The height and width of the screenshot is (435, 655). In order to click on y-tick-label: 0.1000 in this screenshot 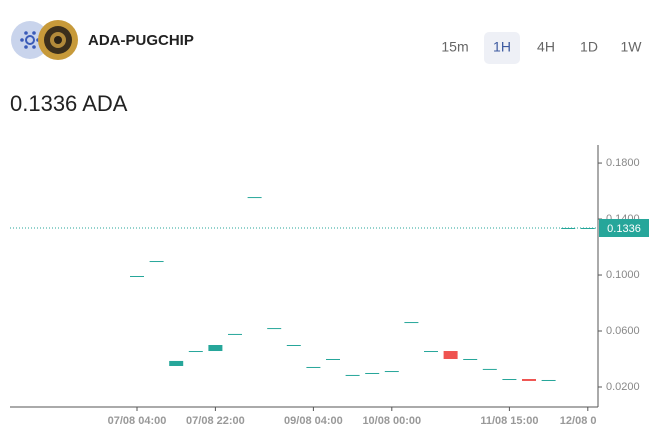, I will do `click(623, 275)`.